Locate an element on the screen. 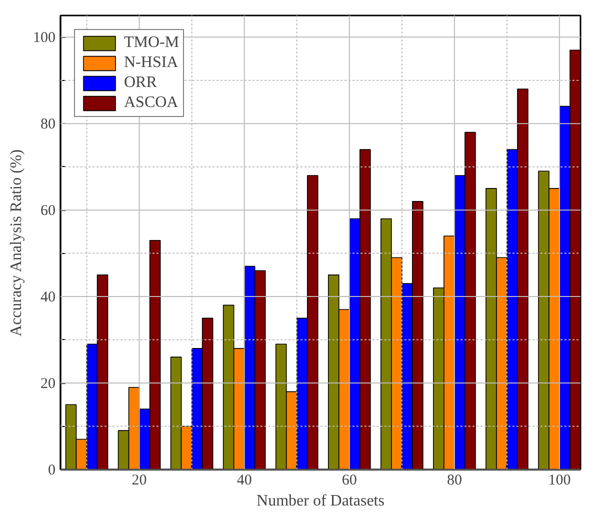 This screenshot has height=517, width=594. y-axis-title: Accuracy Analysis Ratio (%) is located at coordinates (16, 242).